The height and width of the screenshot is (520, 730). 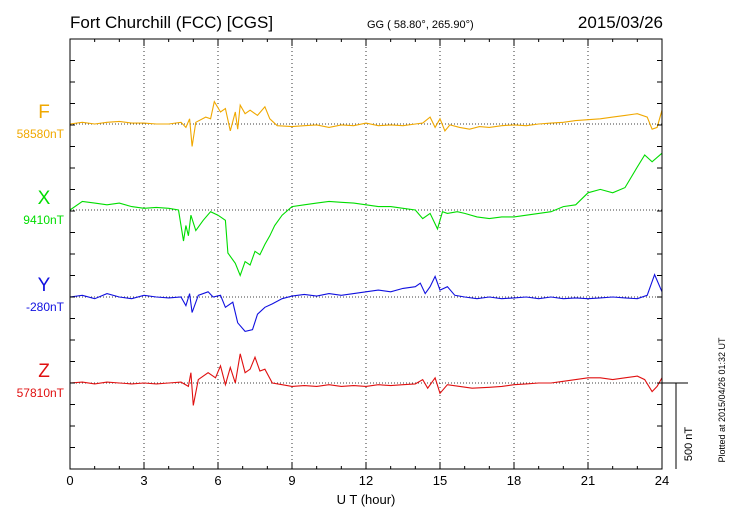 I want to click on x-tick-label: 9, so click(x=291, y=480).